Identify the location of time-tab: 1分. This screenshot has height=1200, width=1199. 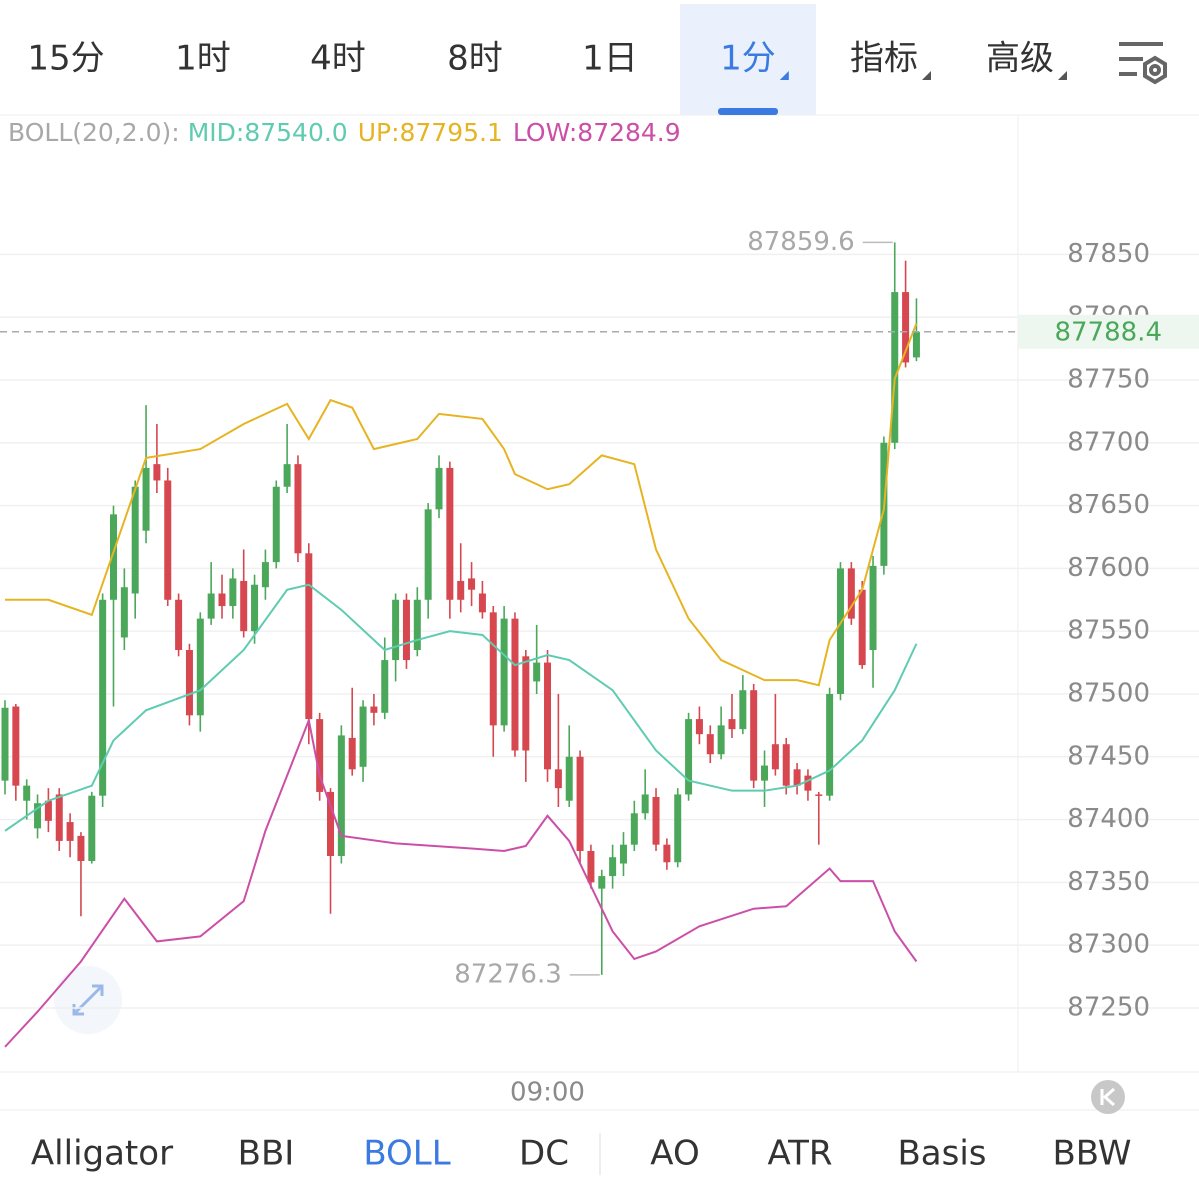
(748, 59).